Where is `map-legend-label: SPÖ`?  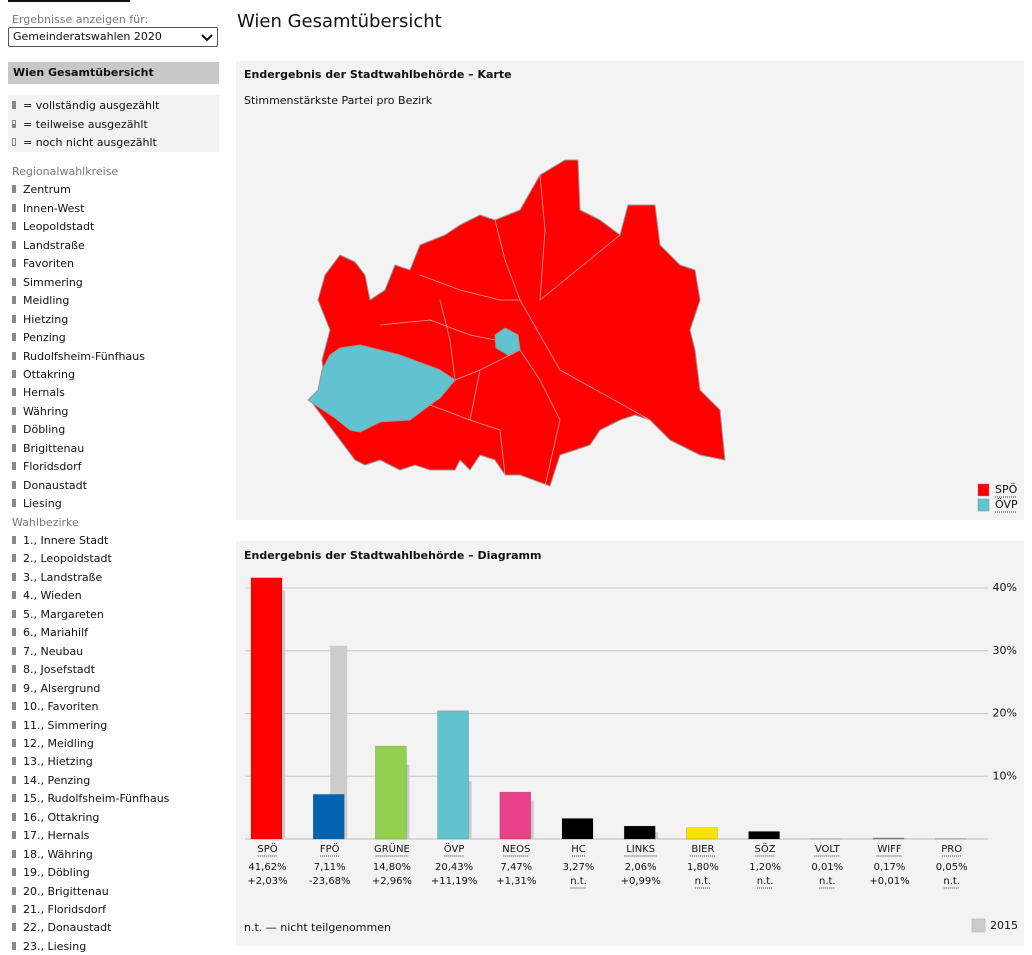 map-legend-label: SPÖ is located at coordinates (1006, 489).